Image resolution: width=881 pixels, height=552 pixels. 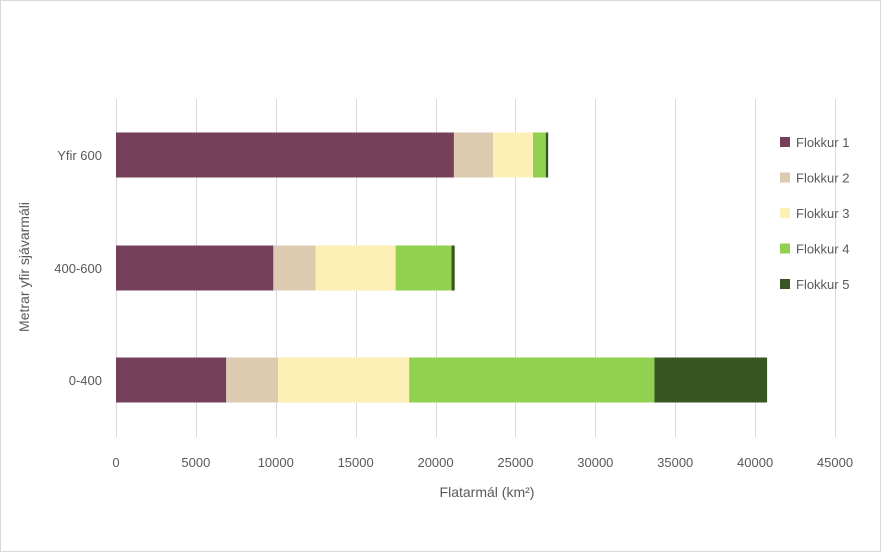 What do you see at coordinates (822, 249) in the screenshot?
I see `legend-label: Flokkur 4` at bounding box center [822, 249].